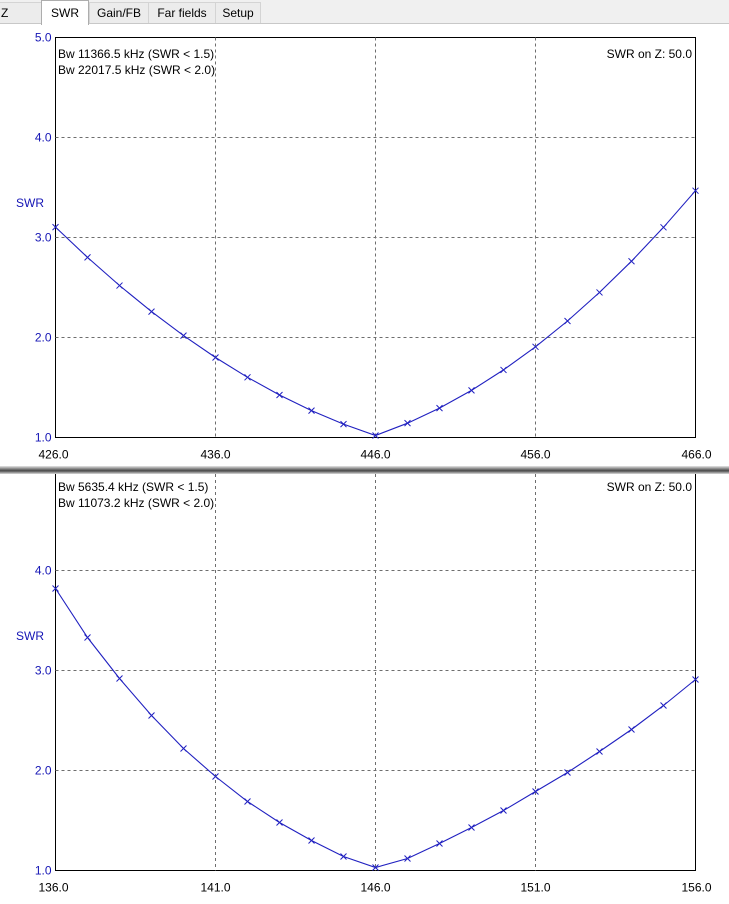 This screenshot has height=904, width=729. What do you see at coordinates (215, 888) in the screenshot?
I see `x-tick-label: 141.0` at bounding box center [215, 888].